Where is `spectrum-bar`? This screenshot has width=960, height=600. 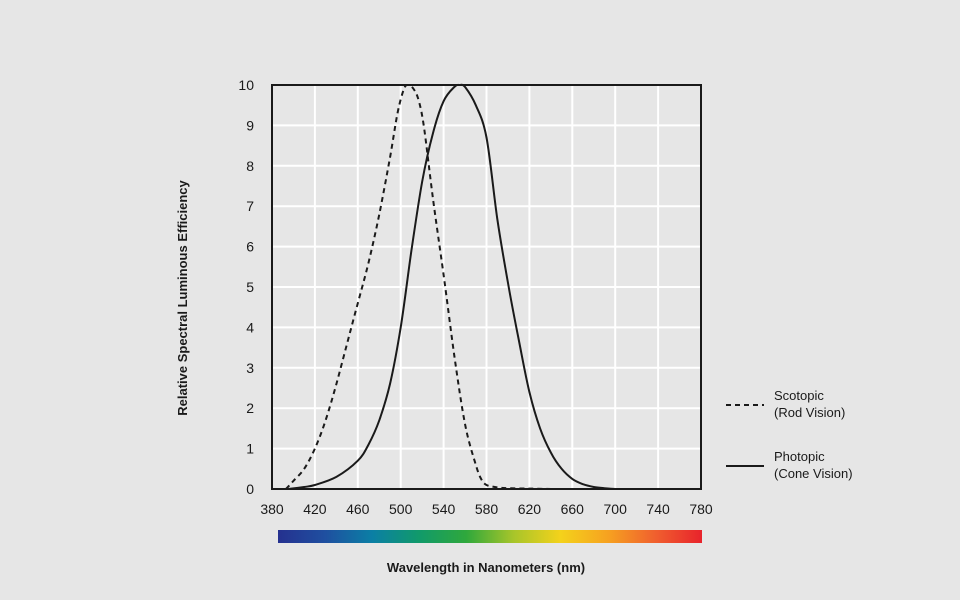 spectrum-bar is located at coordinates (490, 536).